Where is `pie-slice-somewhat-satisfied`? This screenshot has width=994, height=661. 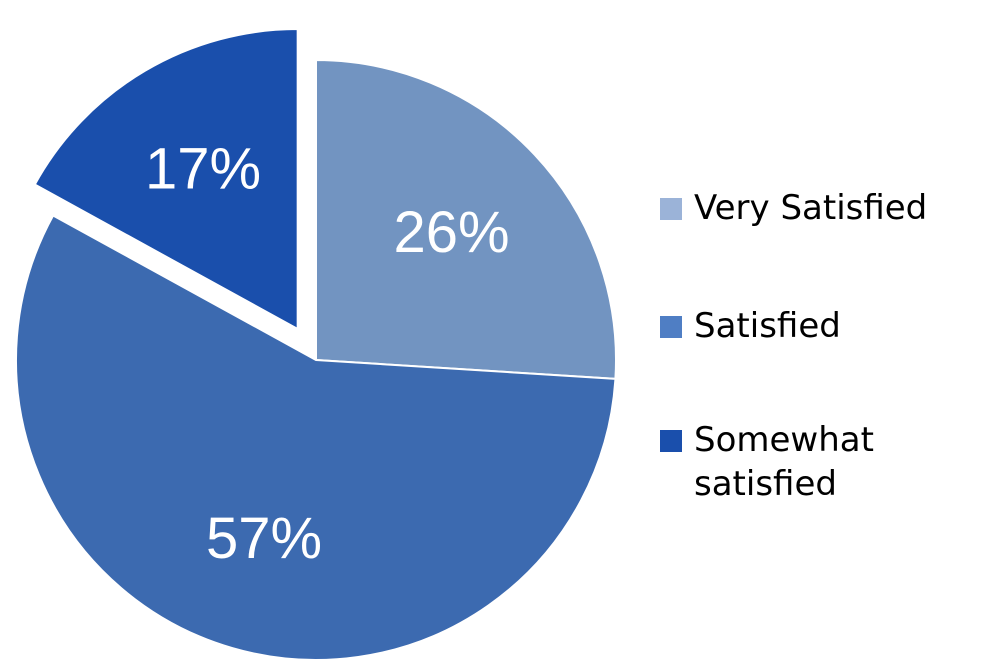
pie-slice-somewhat-satisfied is located at coordinates (166, 179).